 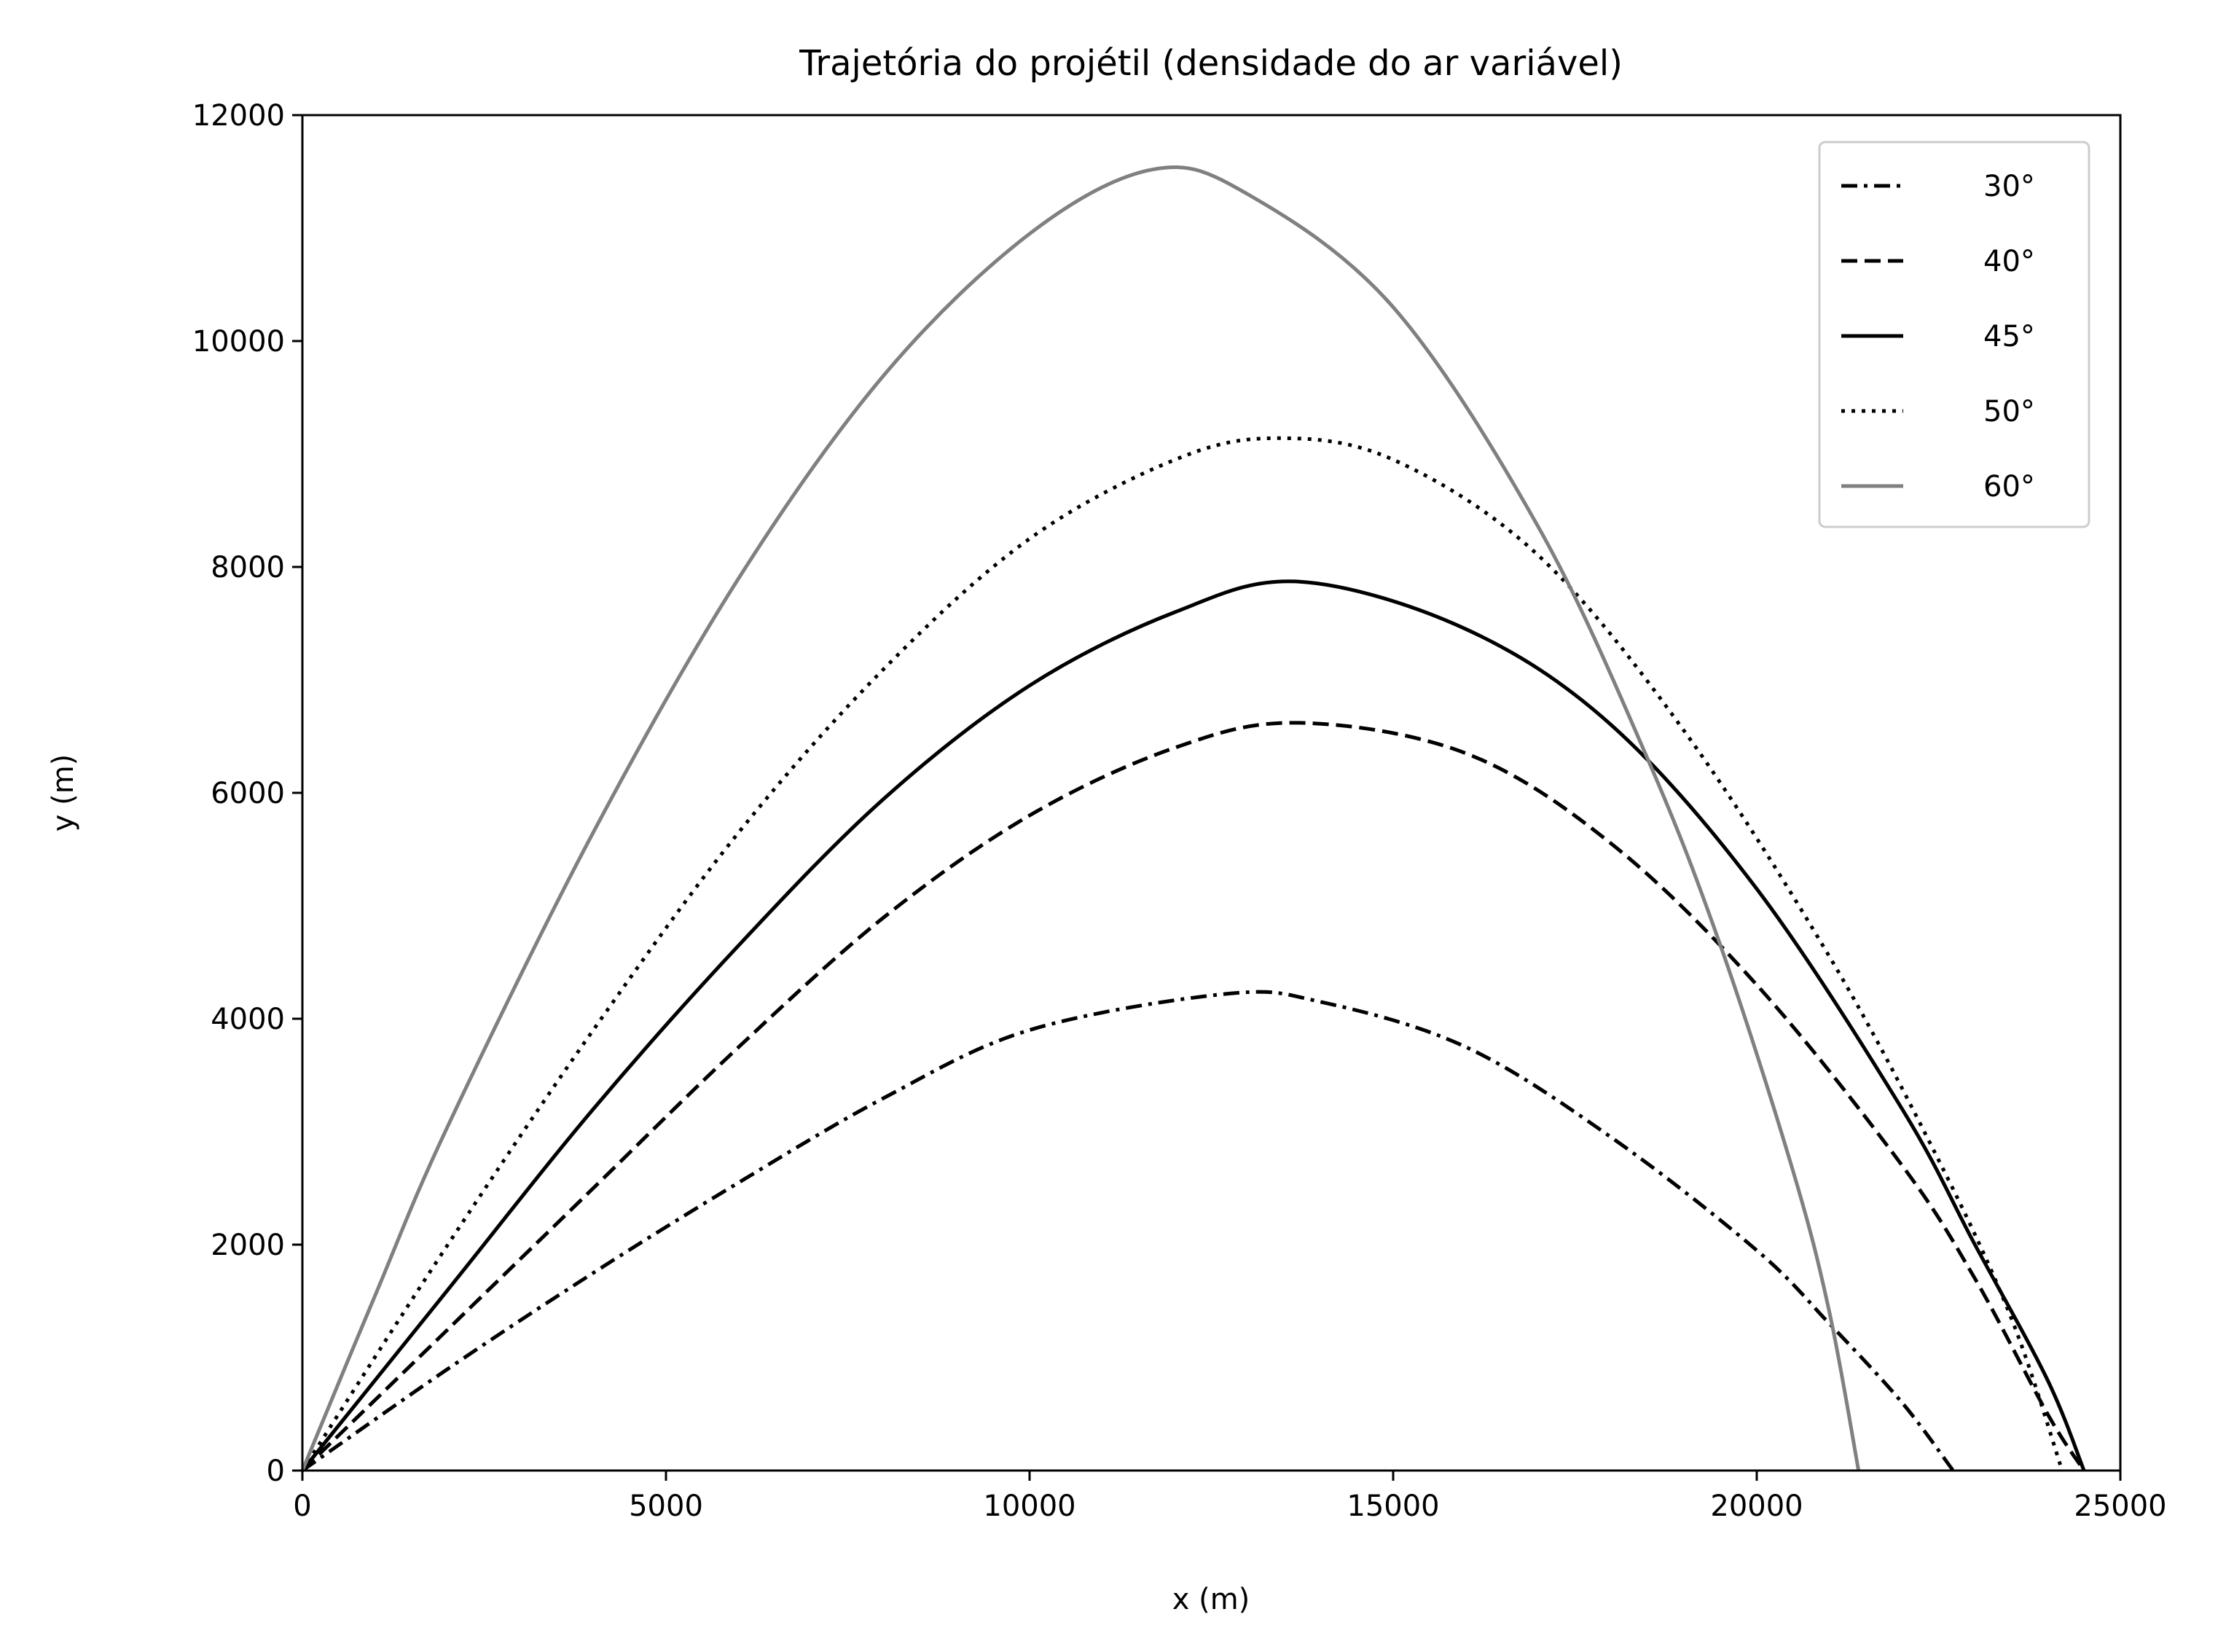 I want to click on y-tick-label: 2000, so click(x=248, y=1245).